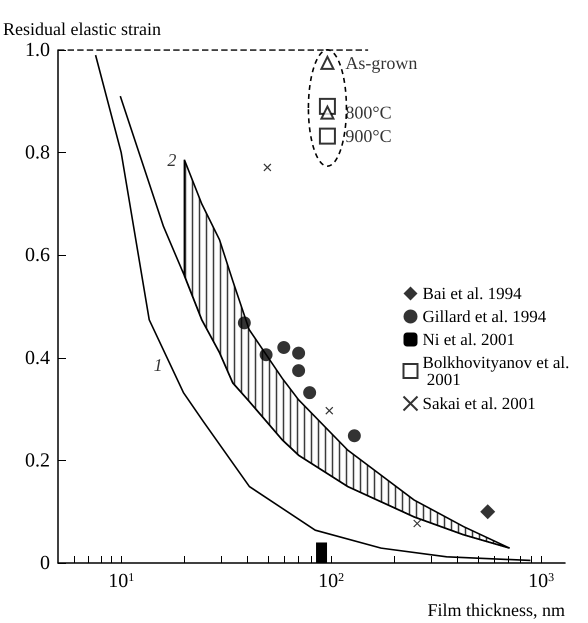  Describe the element at coordinates (82, 29) in the screenshot. I see `y-axis-title: Residual elastic strain` at that location.